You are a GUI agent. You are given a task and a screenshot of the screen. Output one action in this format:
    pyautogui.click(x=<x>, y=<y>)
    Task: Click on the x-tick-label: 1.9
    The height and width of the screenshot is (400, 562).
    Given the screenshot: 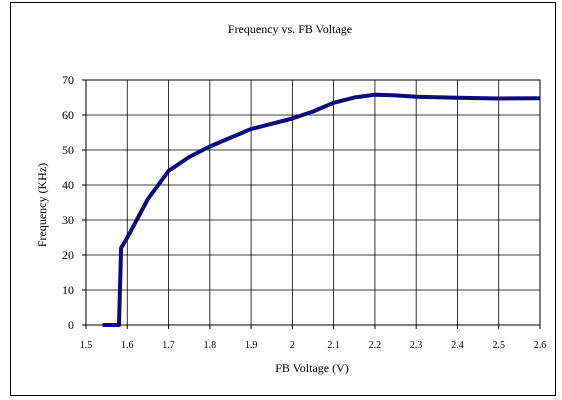 What is the action you would take?
    pyautogui.click(x=251, y=345)
    